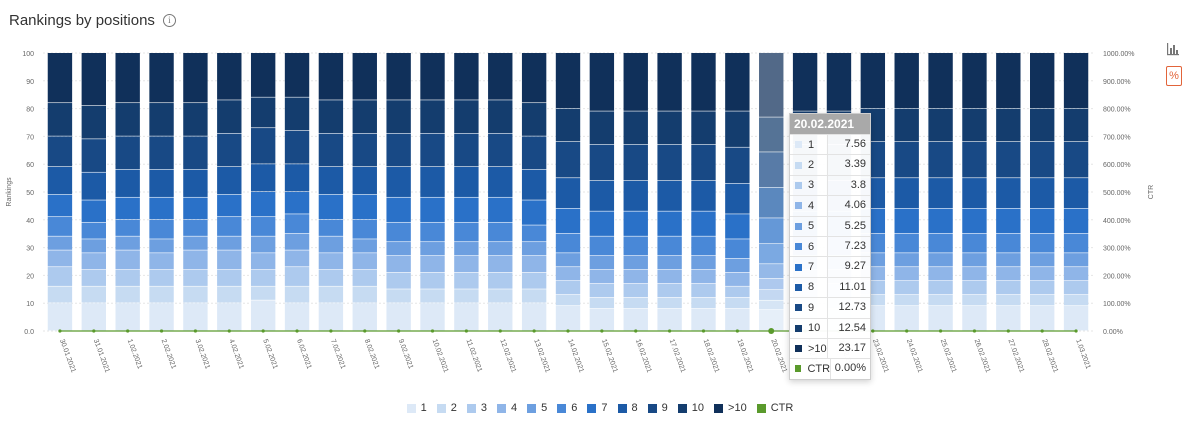 The width and height of the screenshot is (1200, 430). What do you see at coordinates (1173, 49) in the screenshot?
I see `bar-chart-icon` at bounding box center [1173, 49].